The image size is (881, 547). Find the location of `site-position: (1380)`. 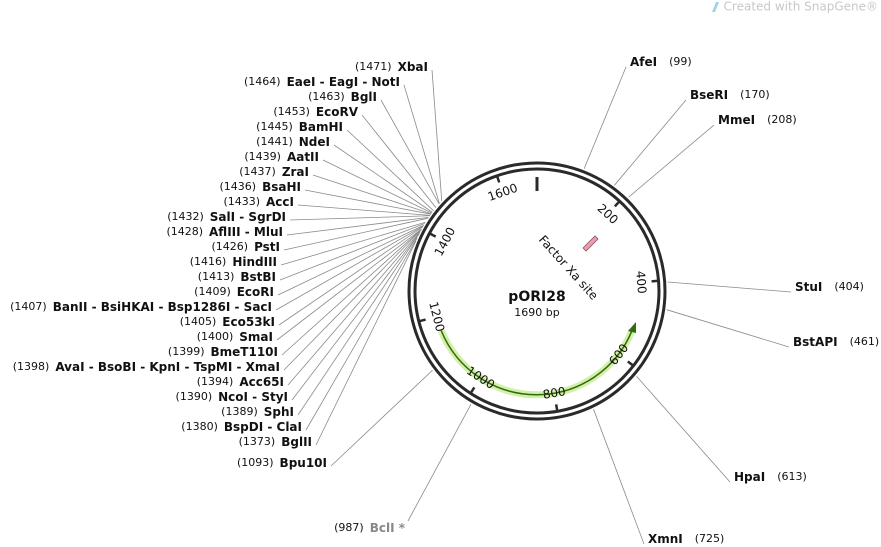

site-position: (1380) is located at coordinates (199, 426).